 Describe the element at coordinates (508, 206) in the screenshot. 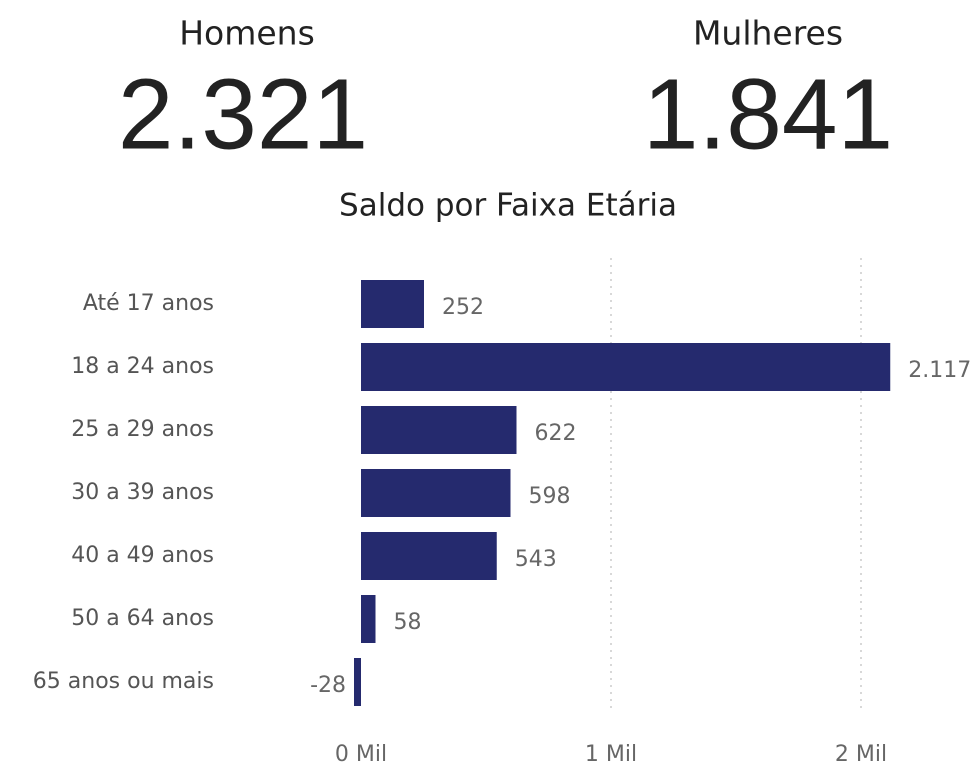

I see `chart-title: Saldo por Faixa Etária` at that location.